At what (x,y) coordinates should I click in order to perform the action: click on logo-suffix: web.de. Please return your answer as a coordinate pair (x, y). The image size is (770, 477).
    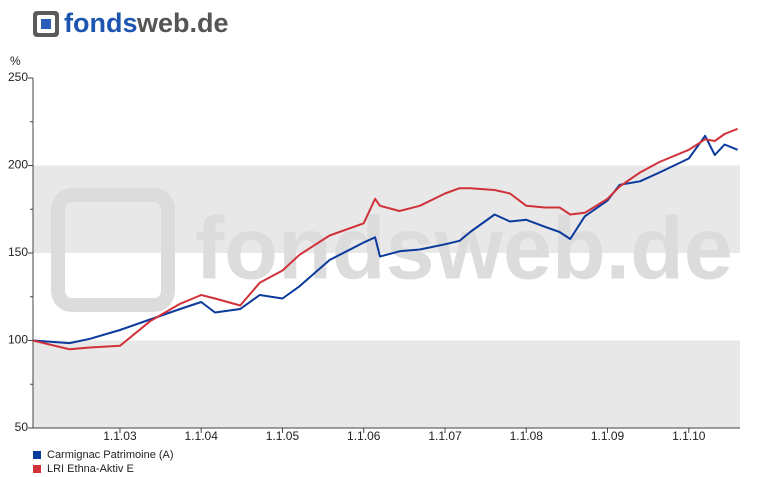
    Looking at the image, I should click on (182, 23).